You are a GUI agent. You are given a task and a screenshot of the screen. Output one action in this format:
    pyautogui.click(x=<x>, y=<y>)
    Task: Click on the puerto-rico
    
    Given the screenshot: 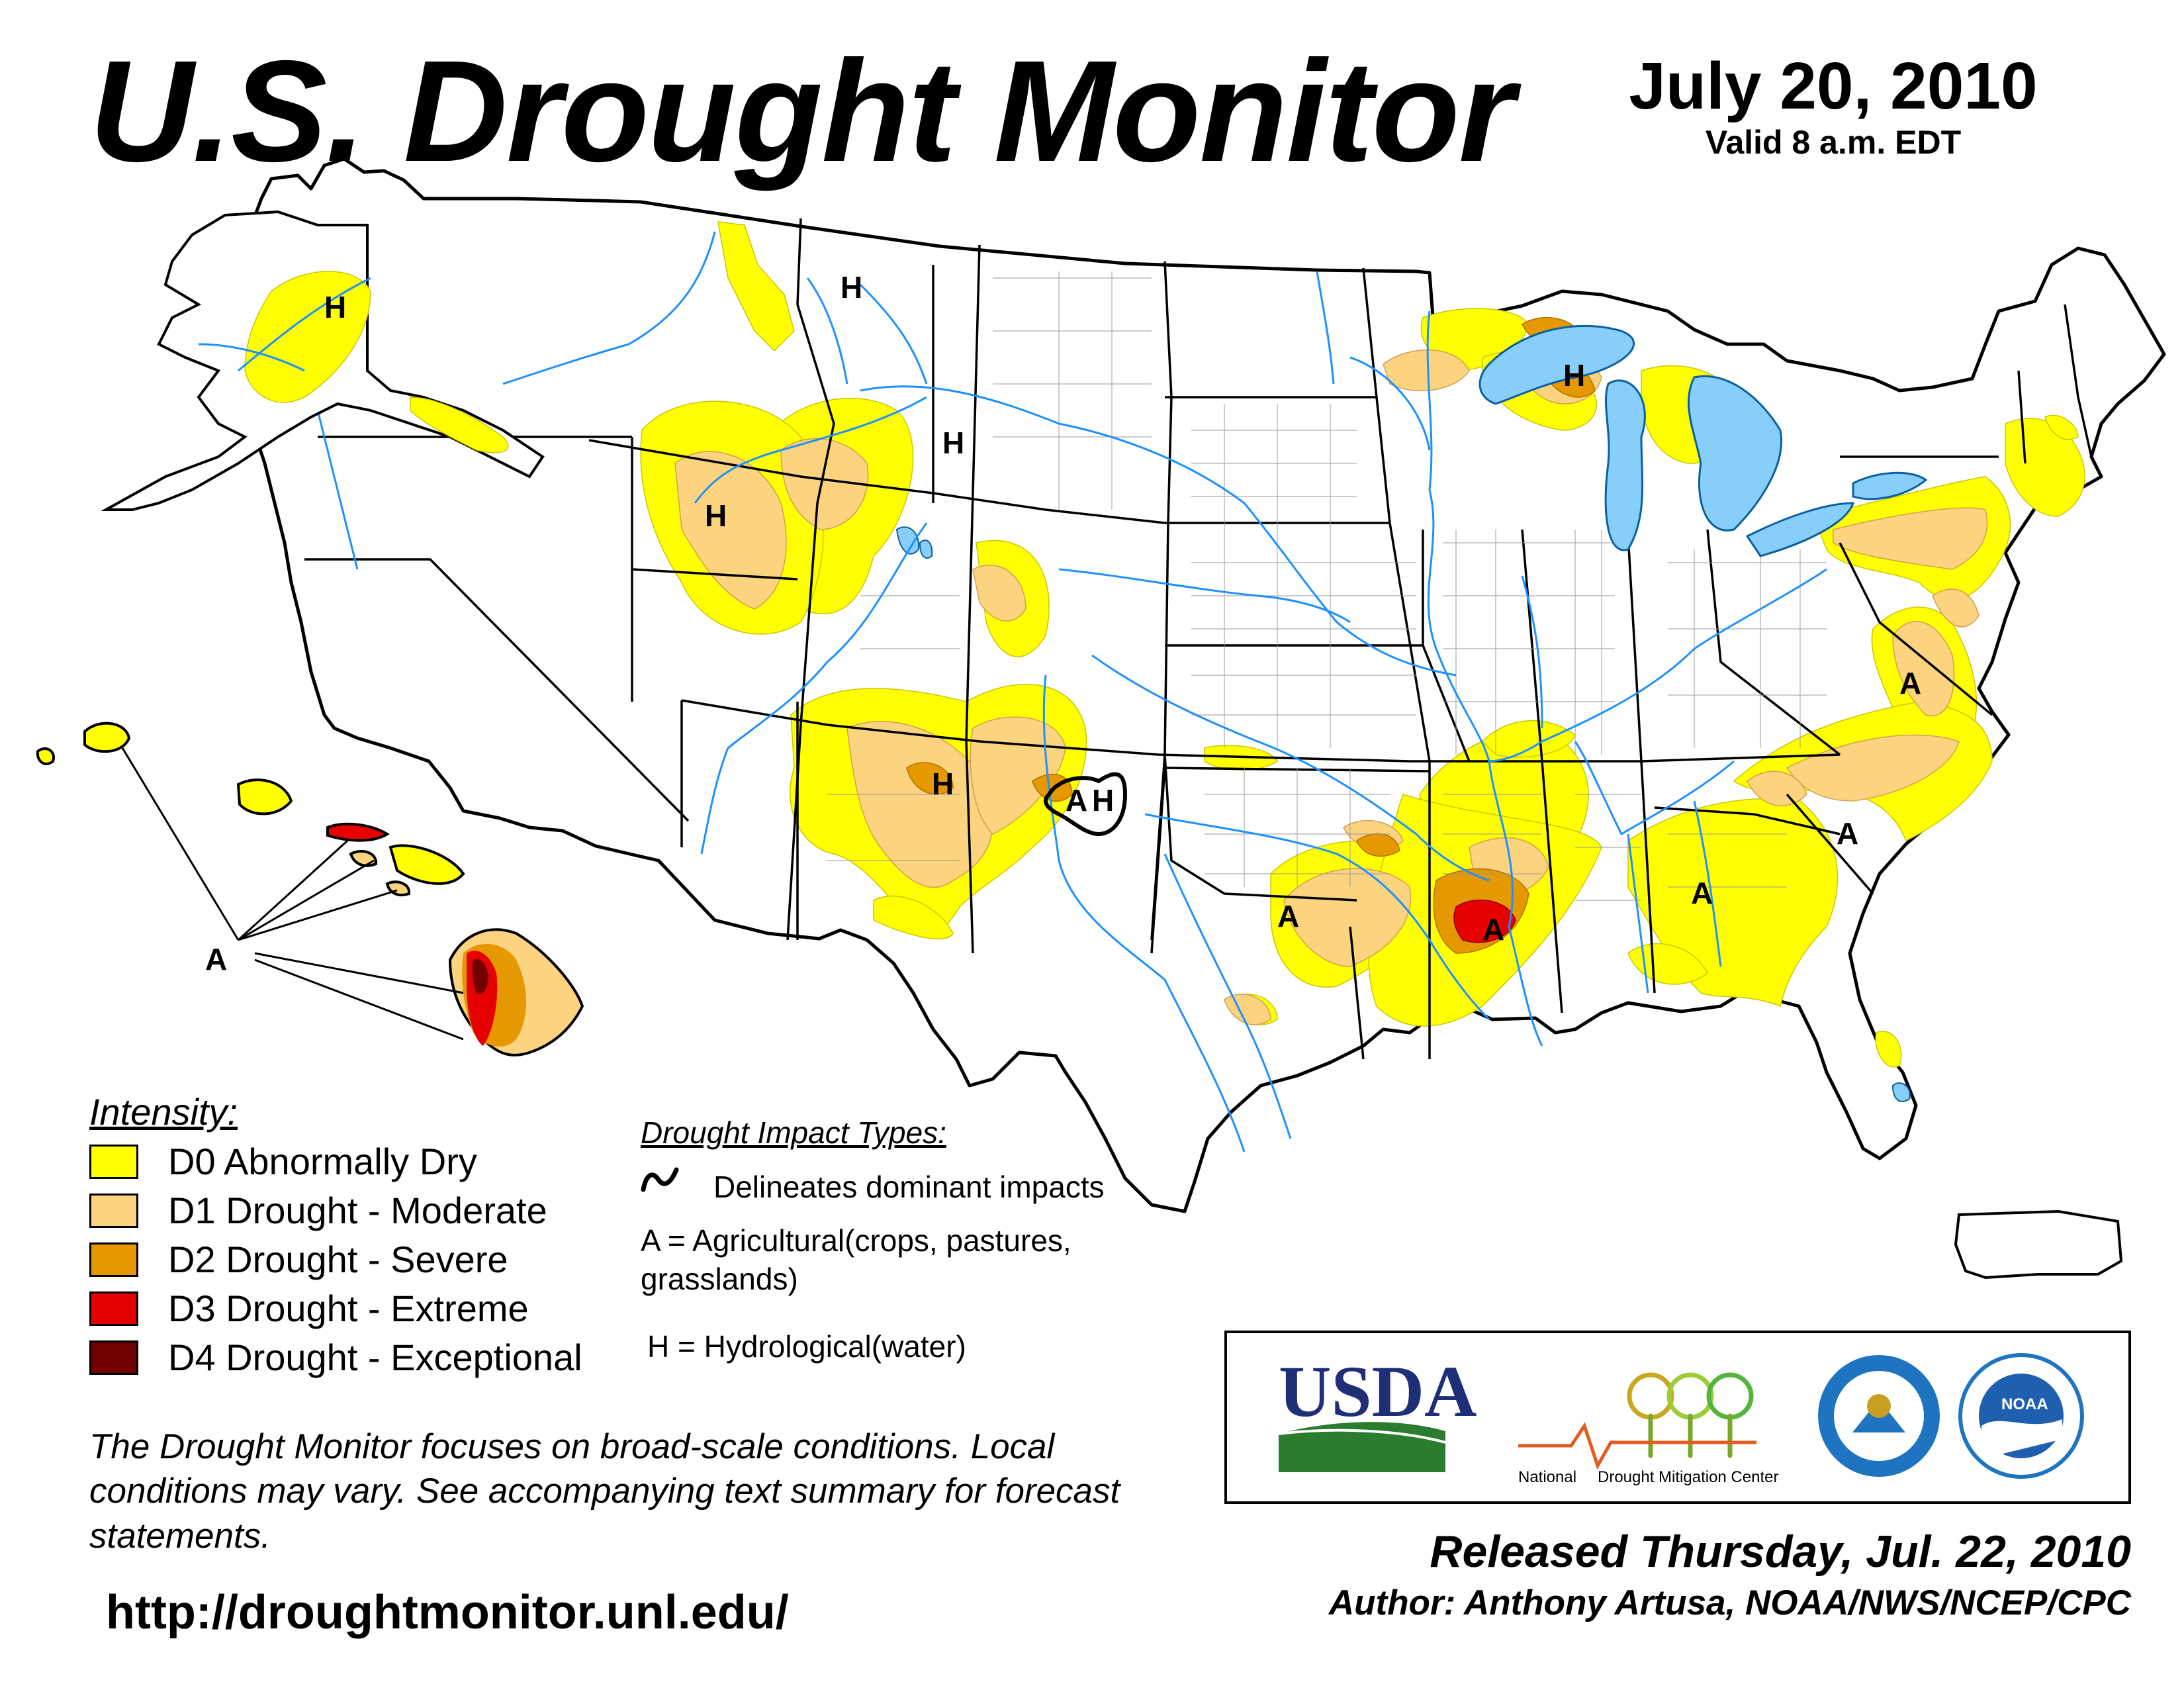 What is the action you would take?
    pyautogui.click(x=2039, y=1244)
    